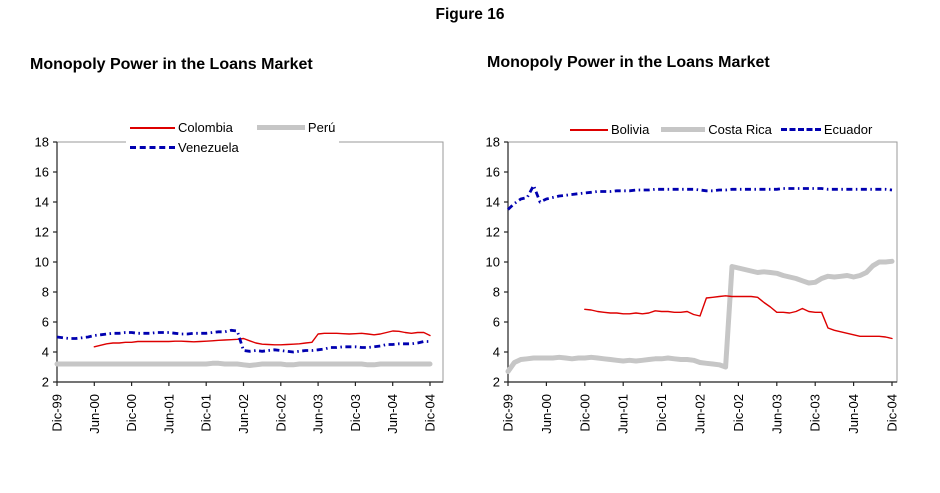 The width and height of the screenshot is (940, 493). Describe the element at coordinates (630, 129) in the screenshot. I see `legend-label-bolivia: Bolivia` at that location.